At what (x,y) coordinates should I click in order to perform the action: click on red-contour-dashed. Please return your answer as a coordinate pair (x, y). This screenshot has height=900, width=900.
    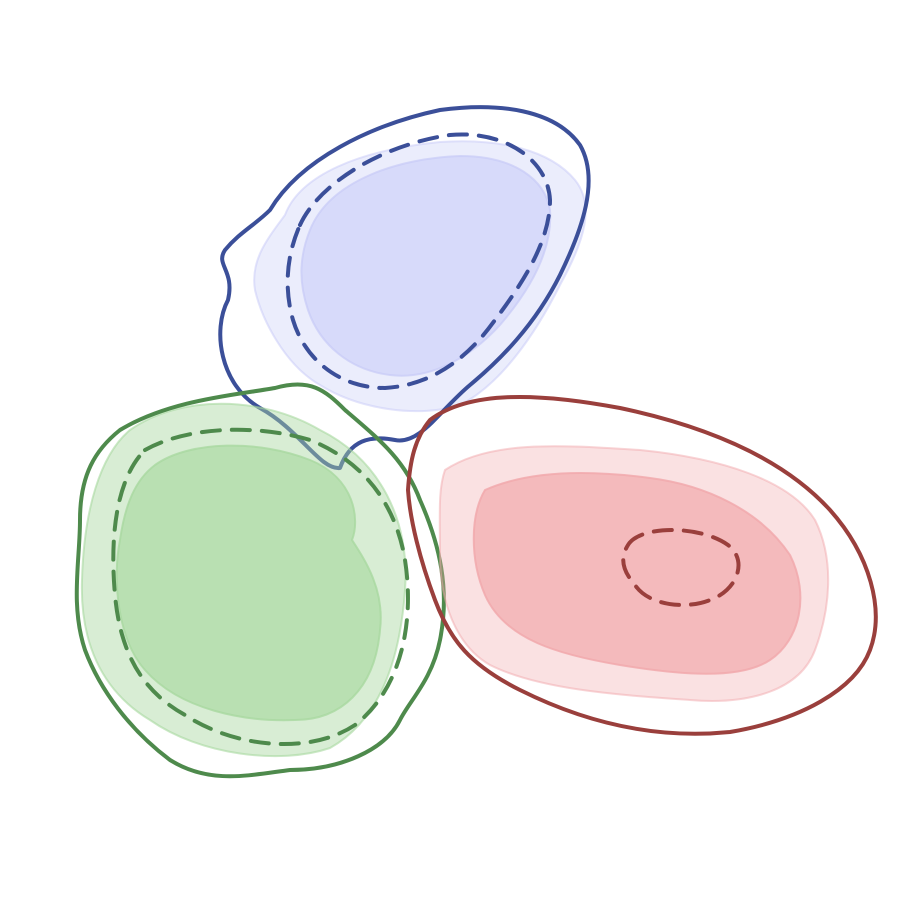
    Looking at the image, I should click on (681, 567).